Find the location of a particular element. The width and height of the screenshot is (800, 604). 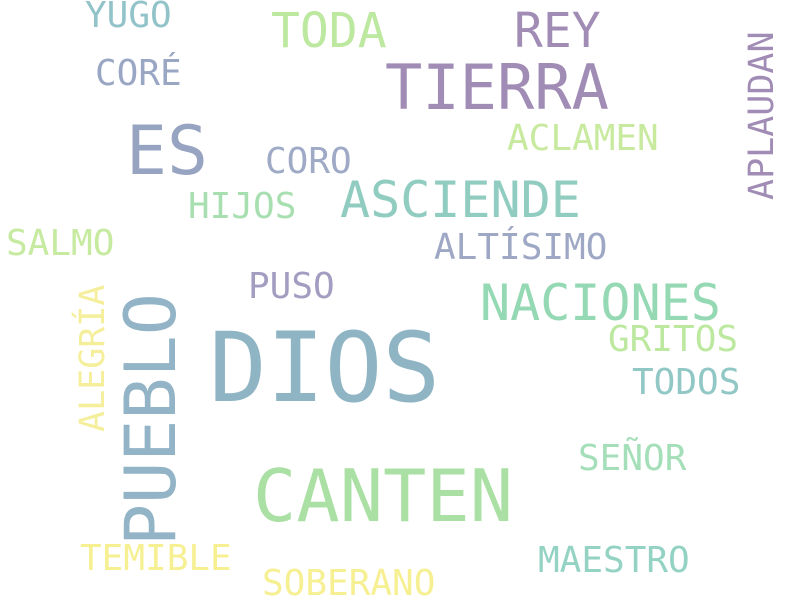

word-toda: TODA is located at coordinates (329, 31).